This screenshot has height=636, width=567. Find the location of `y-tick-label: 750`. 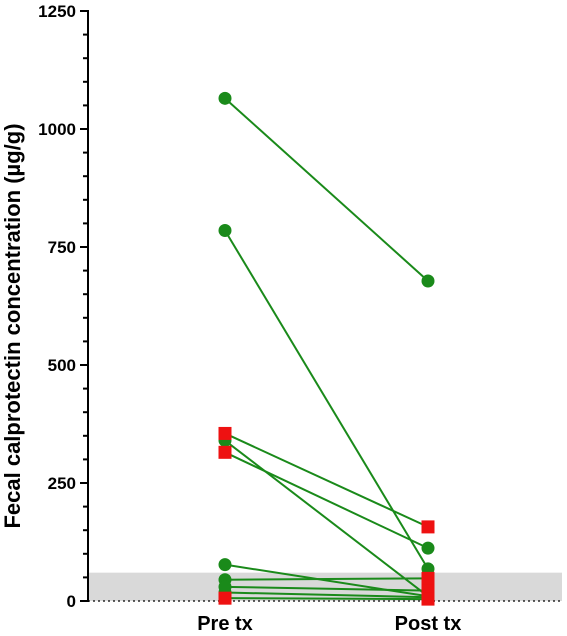

y-tick-label: 750 is located at coordinates (62, 247).